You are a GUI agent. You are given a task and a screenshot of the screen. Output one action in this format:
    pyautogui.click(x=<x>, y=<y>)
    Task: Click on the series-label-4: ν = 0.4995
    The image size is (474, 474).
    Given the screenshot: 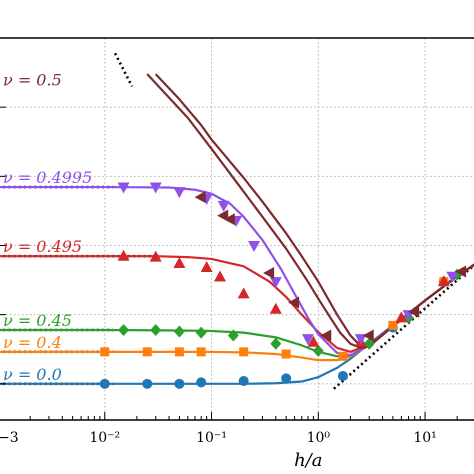 What is the action you would take?
    pyautogui.click(x=47, y=177)
    